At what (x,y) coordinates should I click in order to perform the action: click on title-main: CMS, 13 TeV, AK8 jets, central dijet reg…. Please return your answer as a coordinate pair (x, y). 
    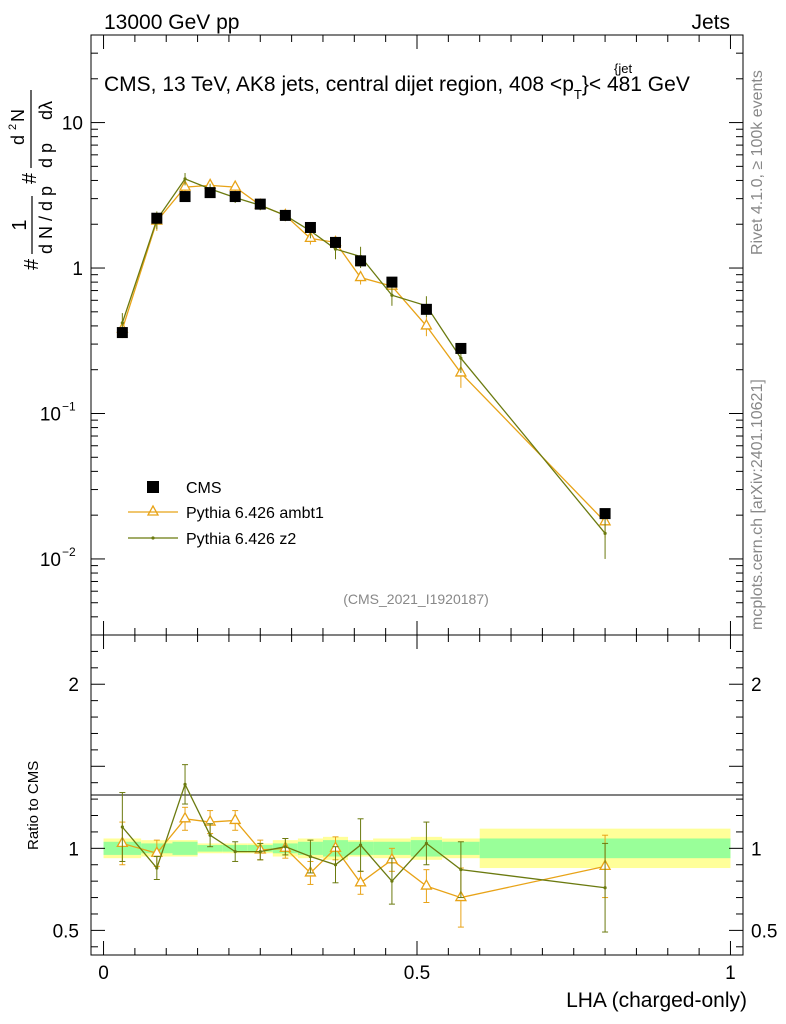
    Looking at the image, I should click on (339, 84).